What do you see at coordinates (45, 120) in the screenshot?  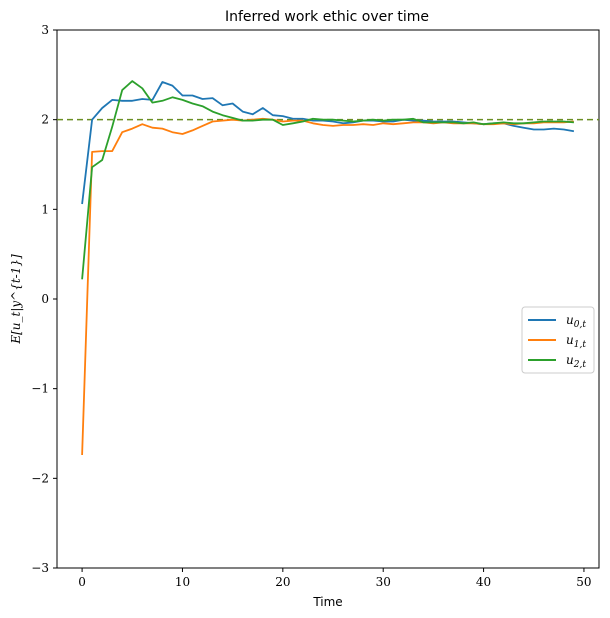 I see `y-tick-label: 2` at bounding box center [45, 120].